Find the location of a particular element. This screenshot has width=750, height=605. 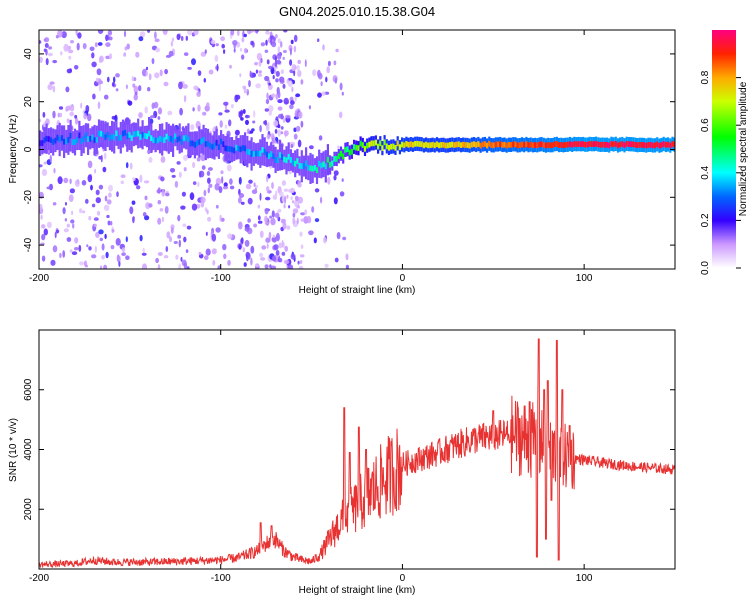

x-tick-label: 0 is located at coordinates (403, 578).